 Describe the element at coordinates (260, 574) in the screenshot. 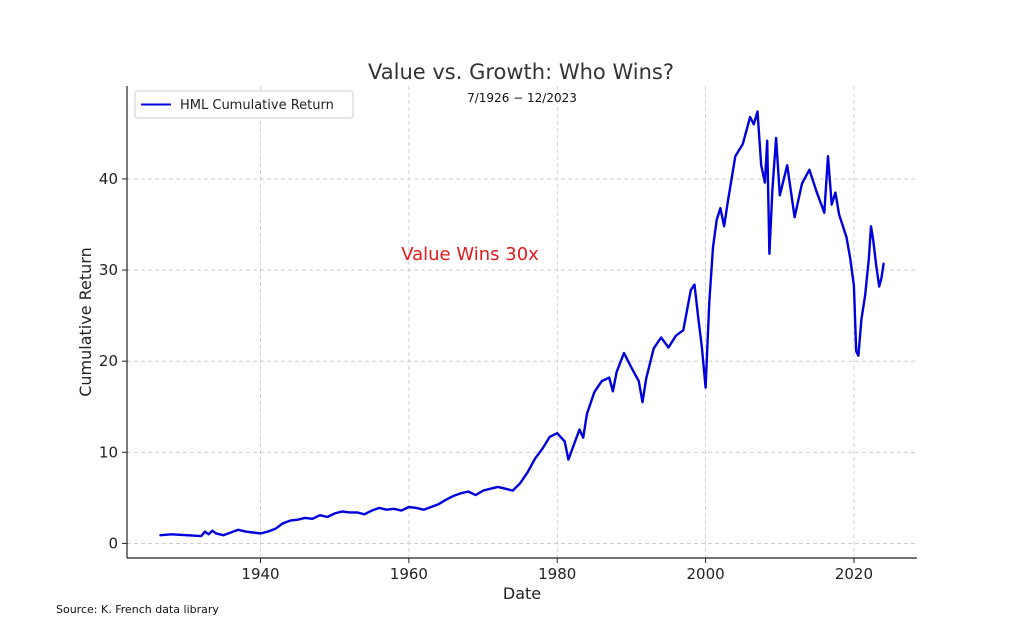

I see `x-tick-label: 1940` at that location.